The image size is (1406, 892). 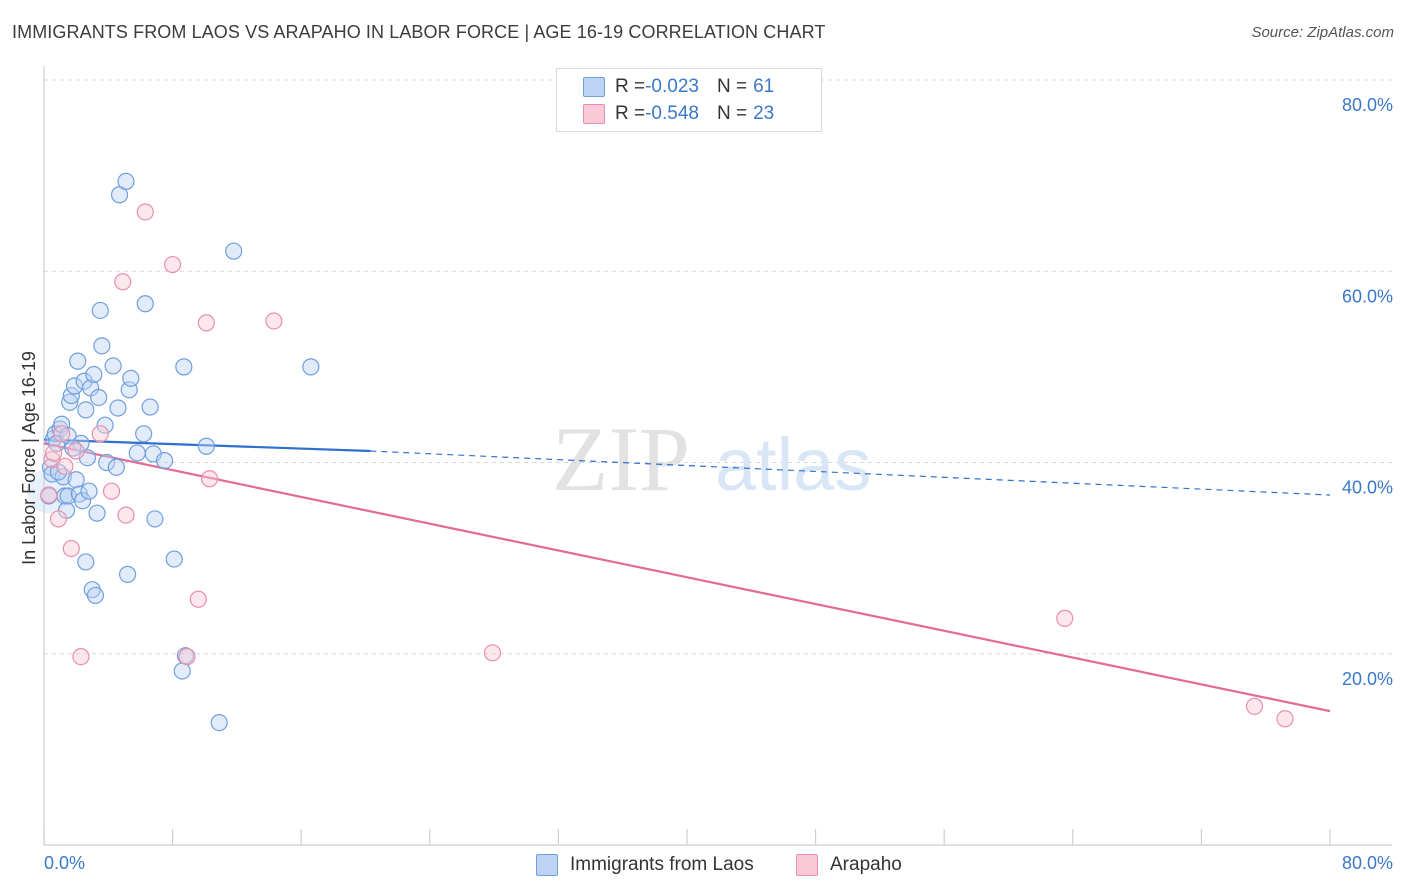 What do you see at coordinates (866, 864) in the screenshot?
I see `legend-series-name: Arapaho` at bounding box center [866, 864].